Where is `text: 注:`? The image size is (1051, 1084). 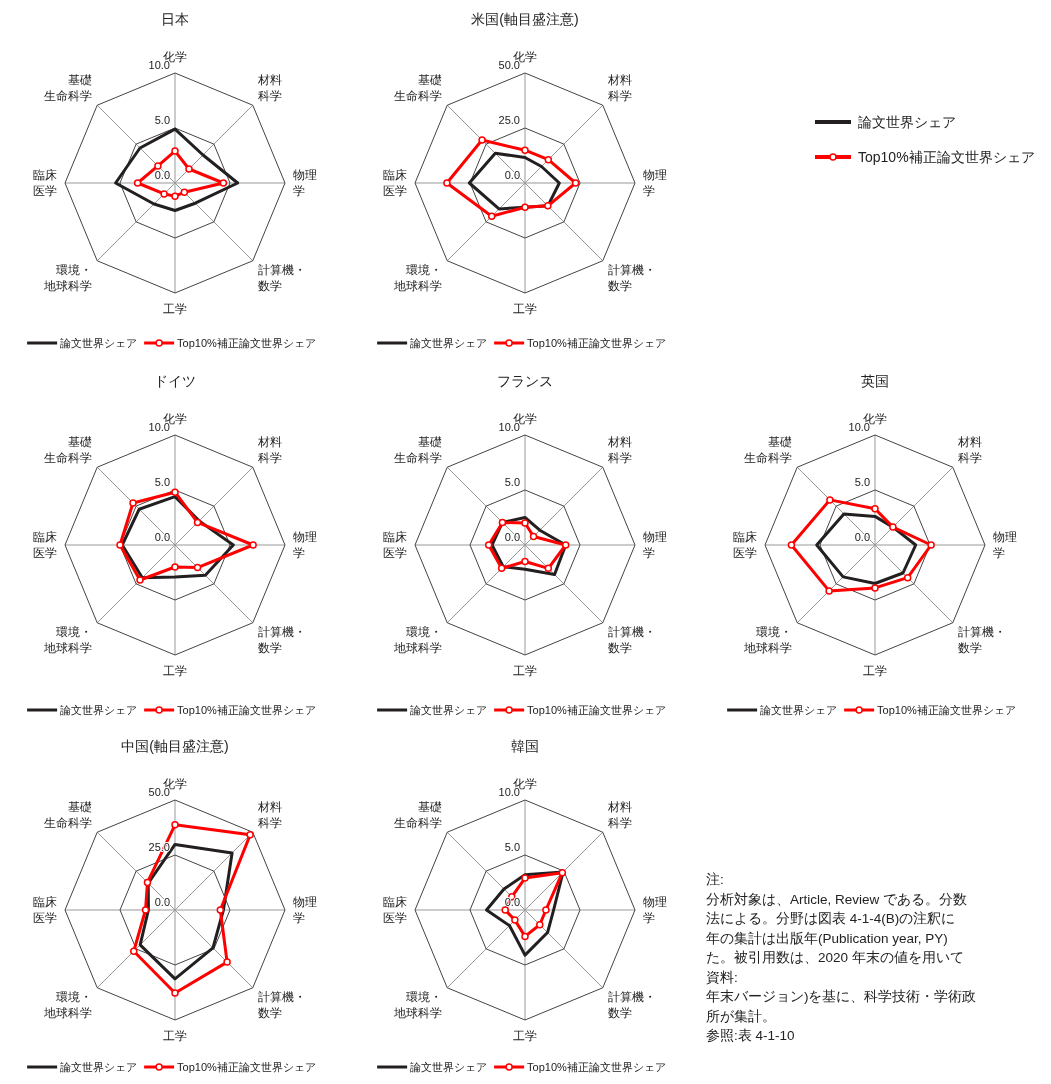
text: 注: is located at coordinates (715, 879).